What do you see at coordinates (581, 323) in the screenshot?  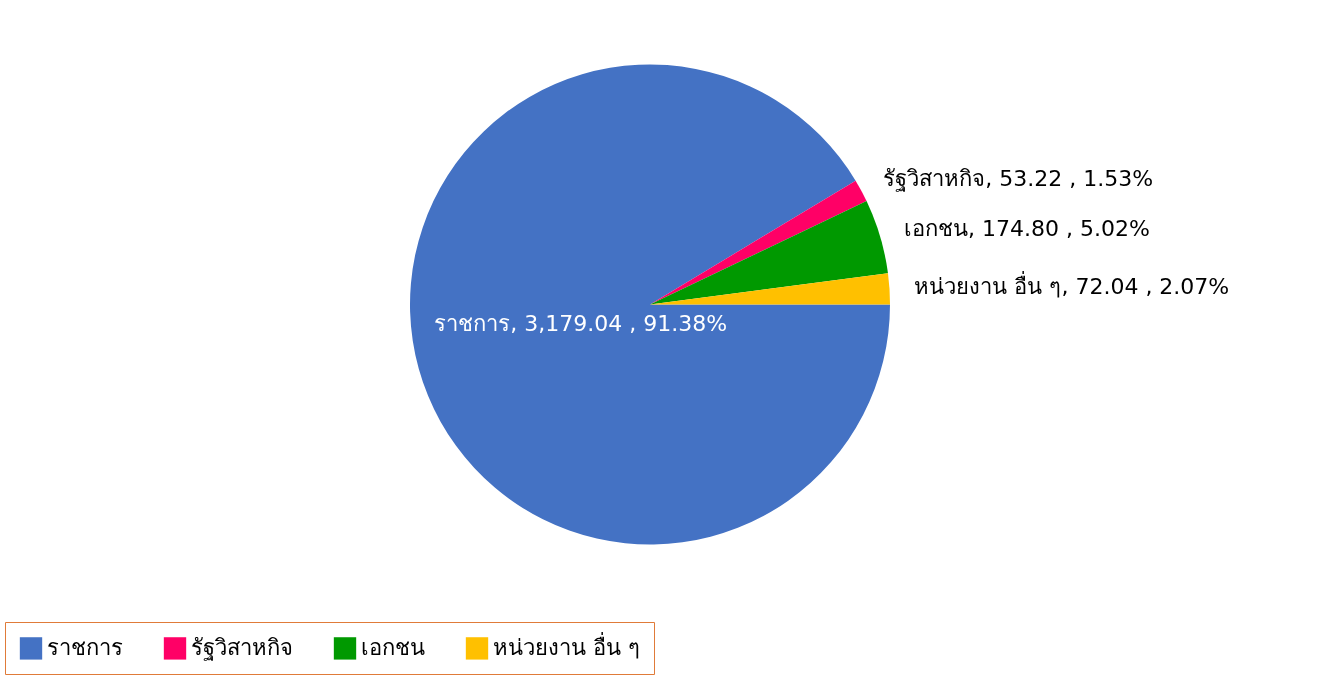 I see `data-label: ราชการ, 3,179.04 , 91.38%` at bounding box center [581, 323].